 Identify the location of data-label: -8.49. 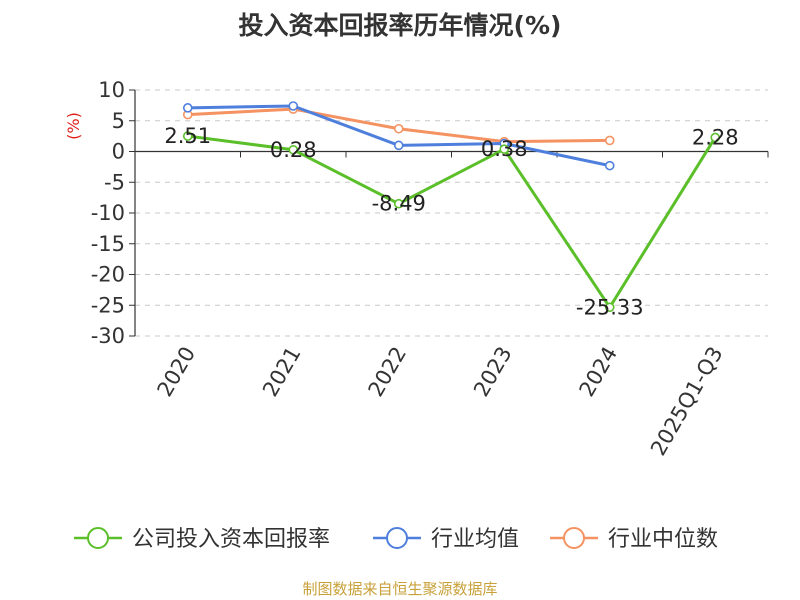
(399, 204).